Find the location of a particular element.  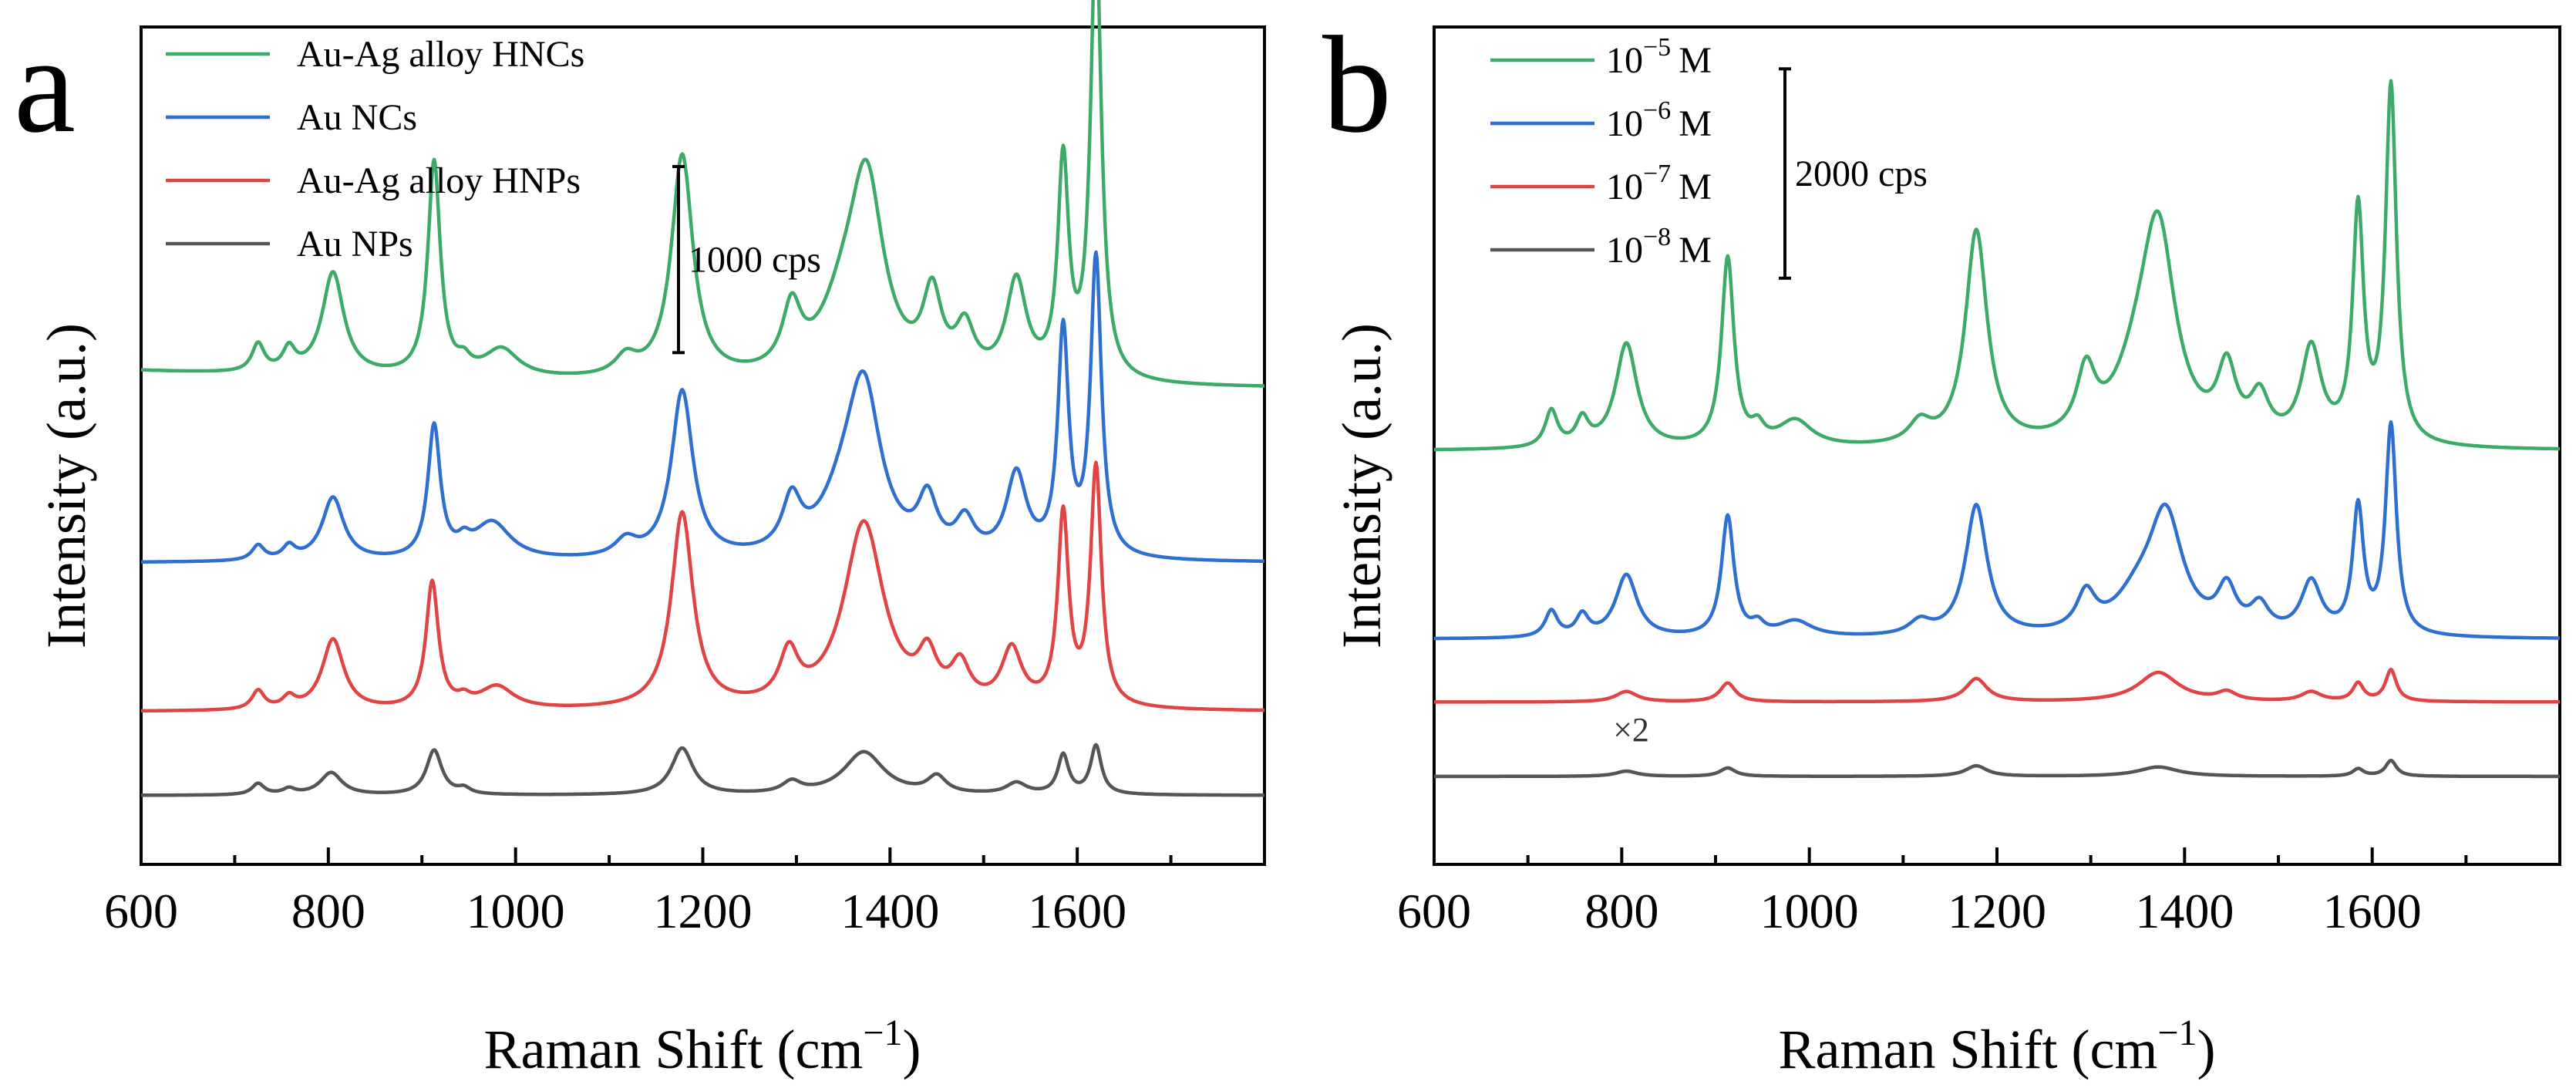

x-axis-title-a: Raman Shift (cm−1) is located at coordinates (702, 1046).